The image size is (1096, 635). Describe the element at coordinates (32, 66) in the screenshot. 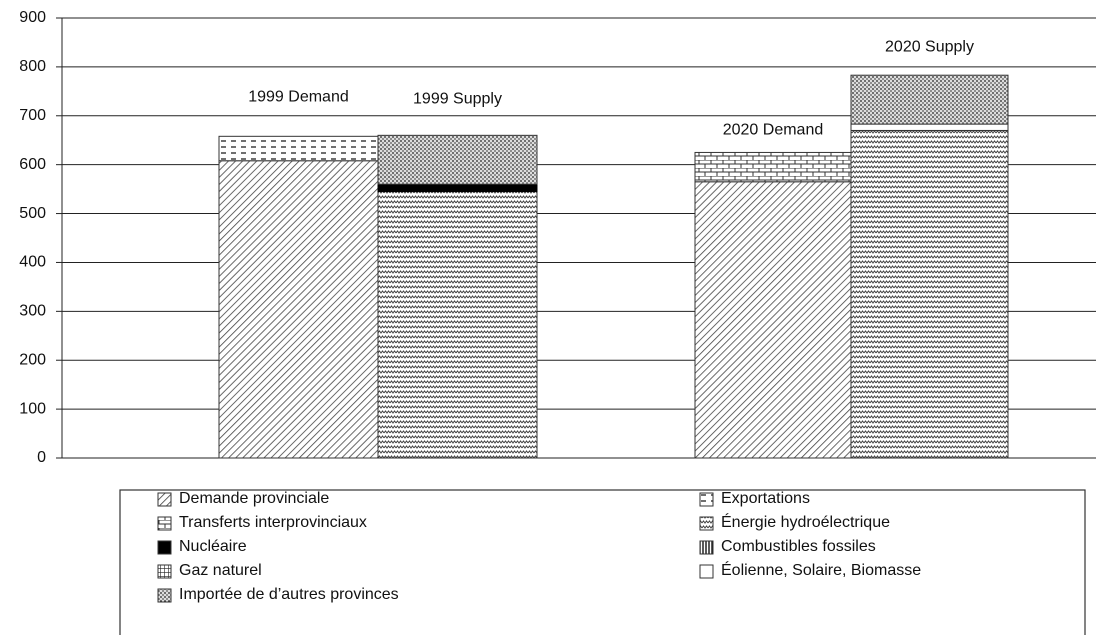

I see `y-tick-label: 800` at that location.